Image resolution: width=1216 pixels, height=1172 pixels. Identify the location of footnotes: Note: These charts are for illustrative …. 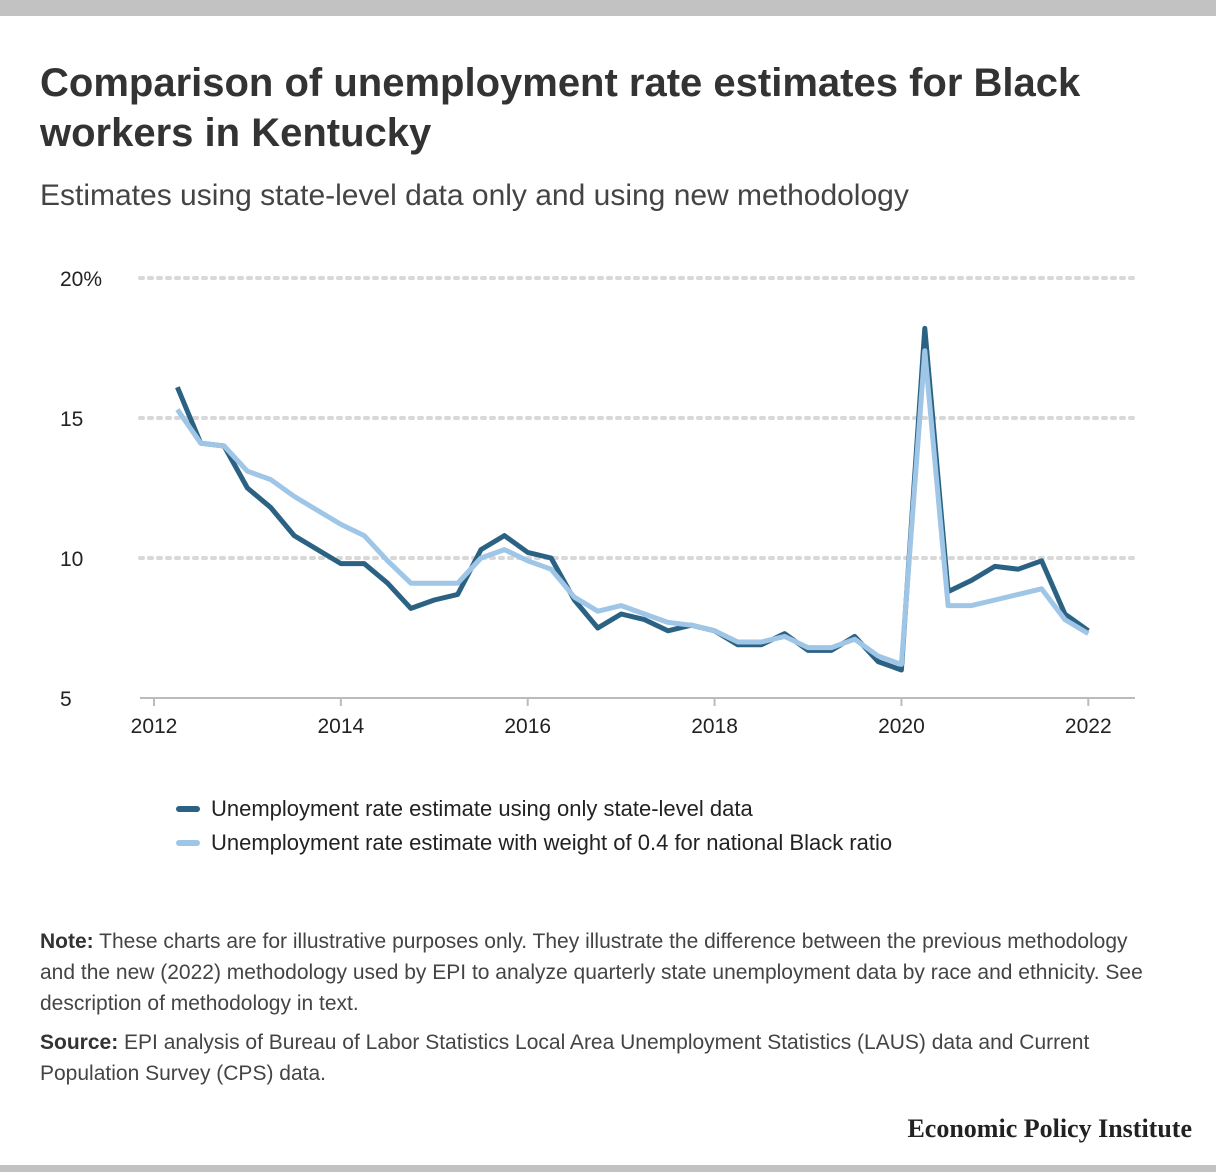
(600, 1011).